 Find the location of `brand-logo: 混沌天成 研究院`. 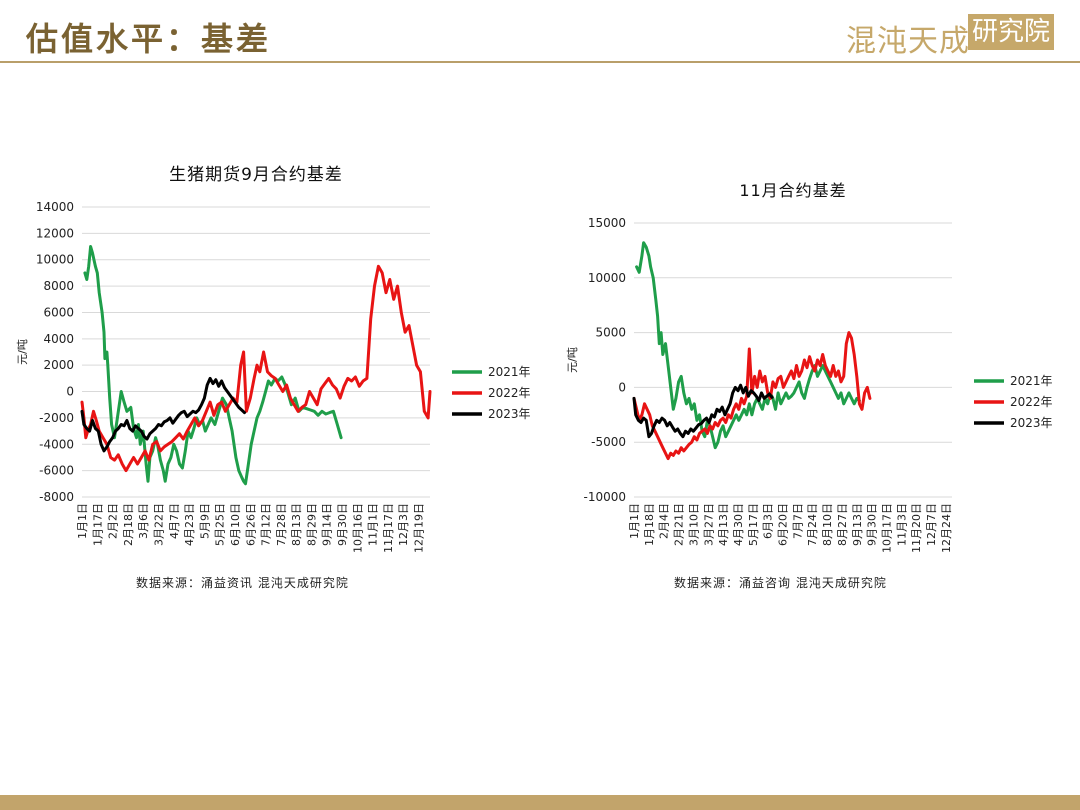

brand-logo: 混沌天成 研究院 is located at coordinates (951, 36).